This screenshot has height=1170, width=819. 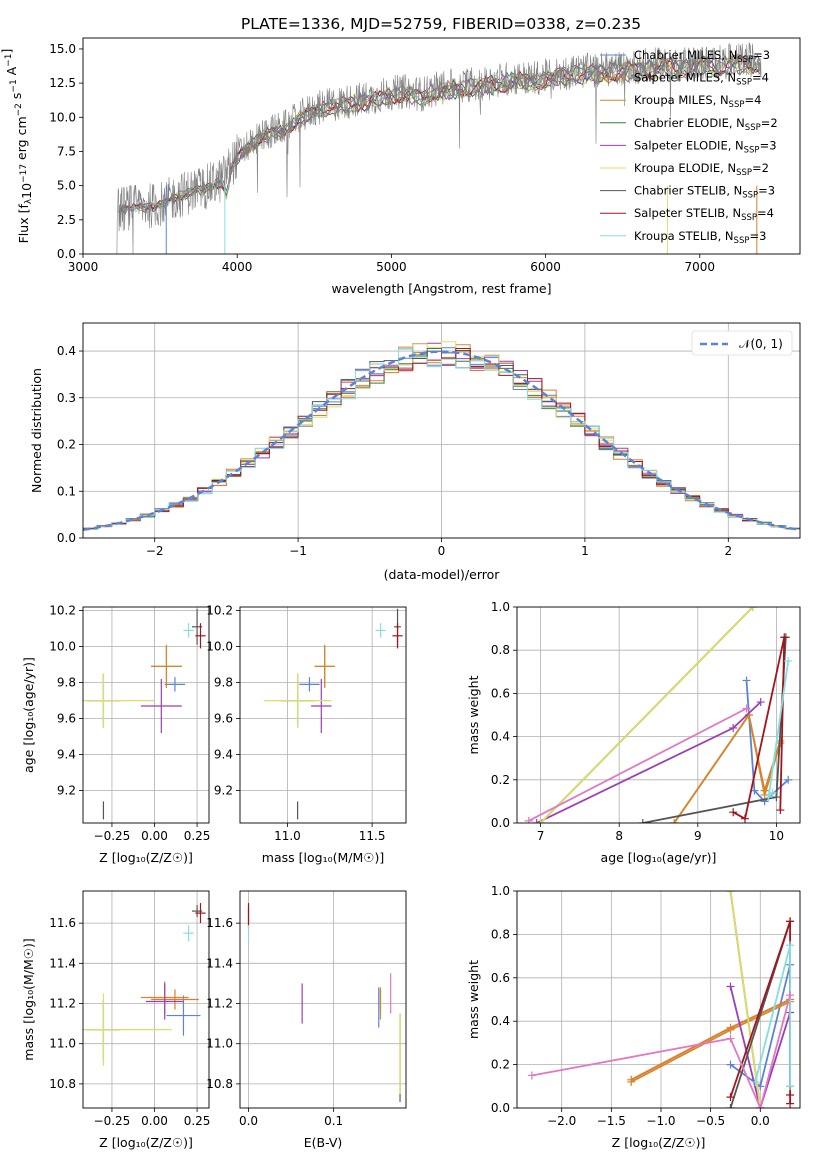 I want to click on x-tick-label: −1.5, so click(x=611, y=1121).